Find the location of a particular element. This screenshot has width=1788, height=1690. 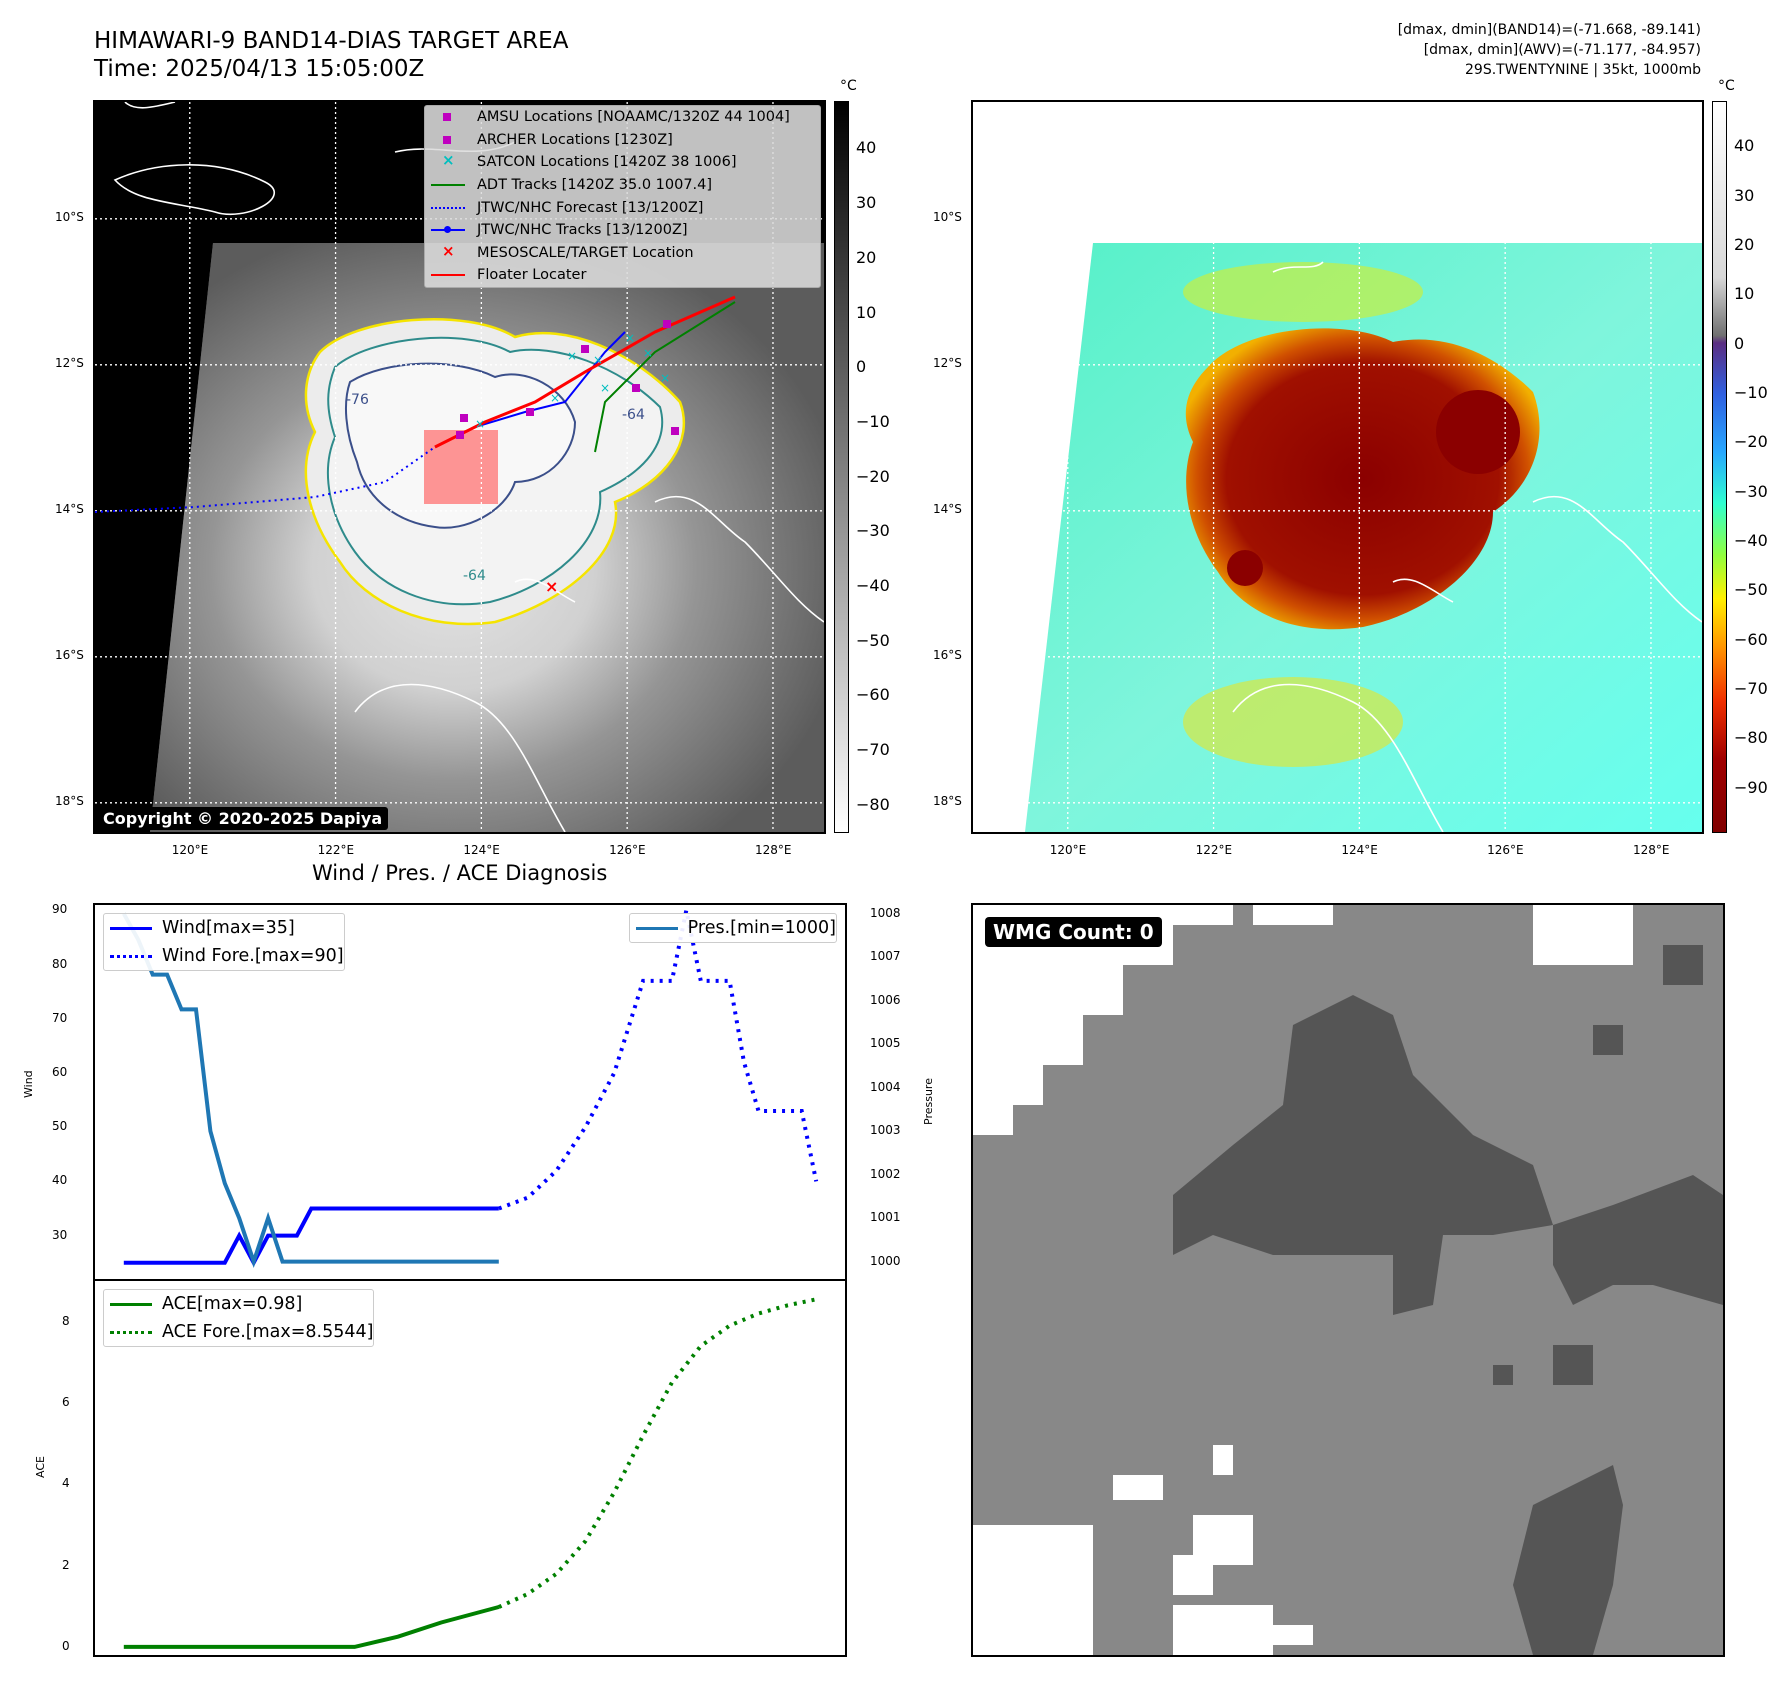

ace-tick: 8 is located at coordinates (66, 1320).